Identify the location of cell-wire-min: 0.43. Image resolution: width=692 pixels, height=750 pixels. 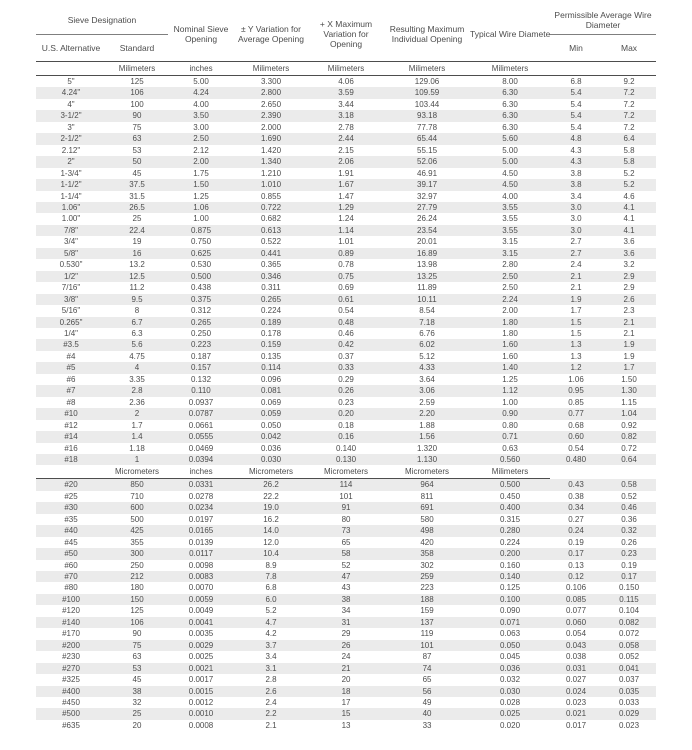
(576, 484).